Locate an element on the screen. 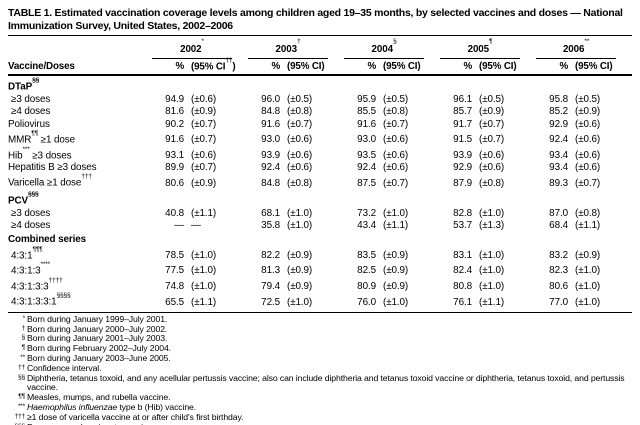 The image size is (640, 425). footnote: §§§Pneumococcal conjugate vaccine. is located at coordinates (320, 423).